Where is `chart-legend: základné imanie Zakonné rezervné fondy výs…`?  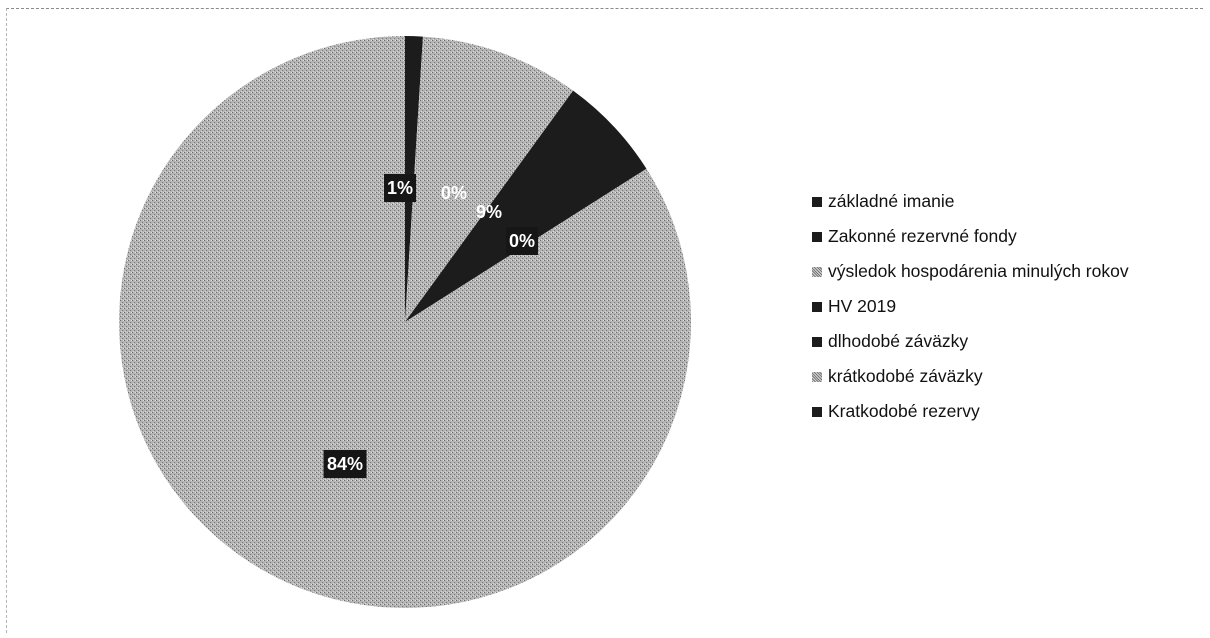
chart-legend: základné imanie Zakonné rezervné fondy výs… is located at coordinates (970, 306).